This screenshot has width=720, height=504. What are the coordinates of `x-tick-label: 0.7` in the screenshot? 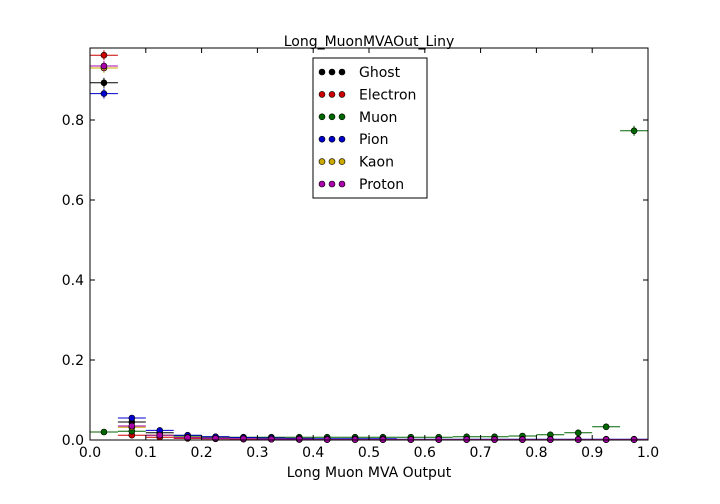 It's located at (480, 453).